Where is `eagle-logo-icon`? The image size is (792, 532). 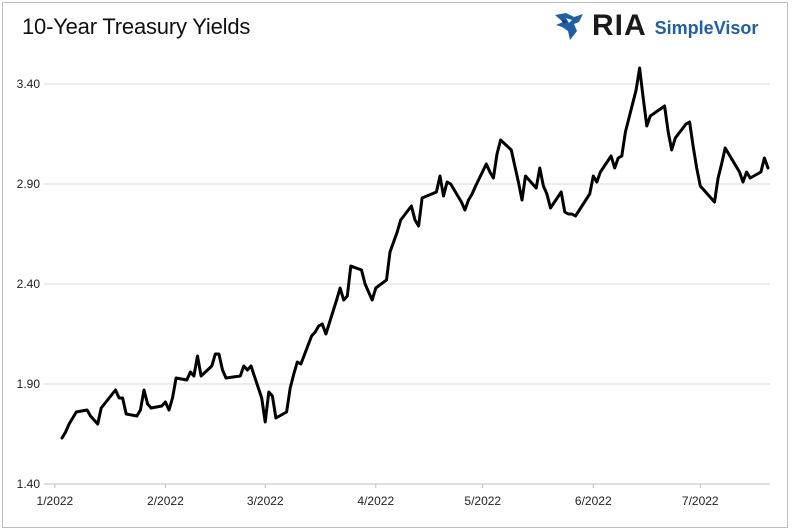
eagle-logo-icon is located at coordinates (569, 26).